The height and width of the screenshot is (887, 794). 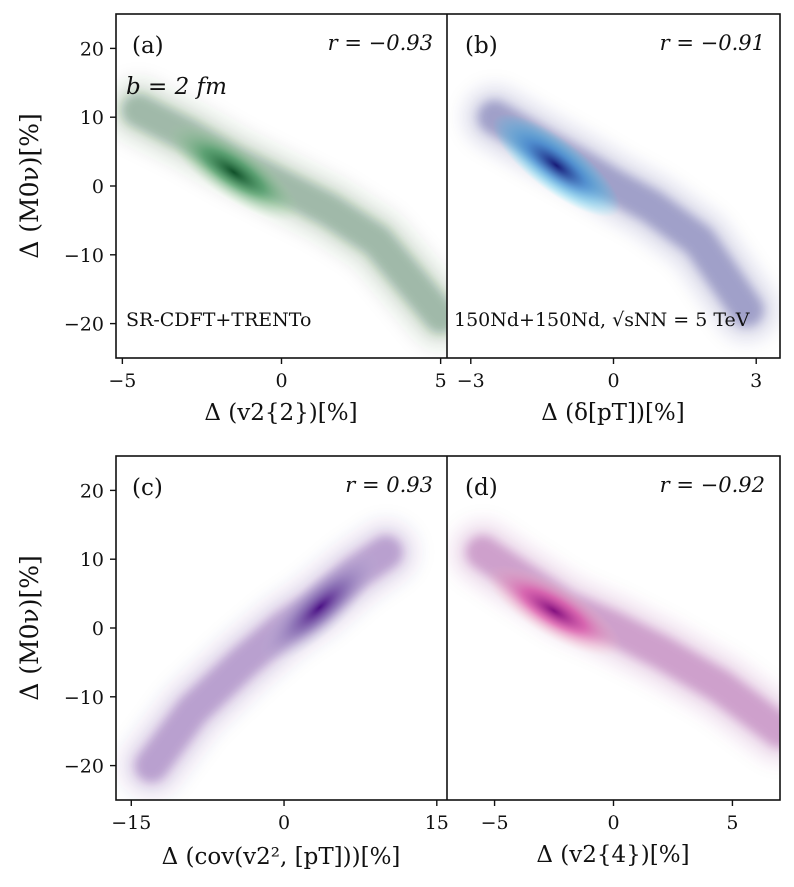 What do you see at coordinates (612, 855) in the screenshot?
I see `x-axis-label-d: Δ (v2{4})[%]` at bounding box center [612, 855].